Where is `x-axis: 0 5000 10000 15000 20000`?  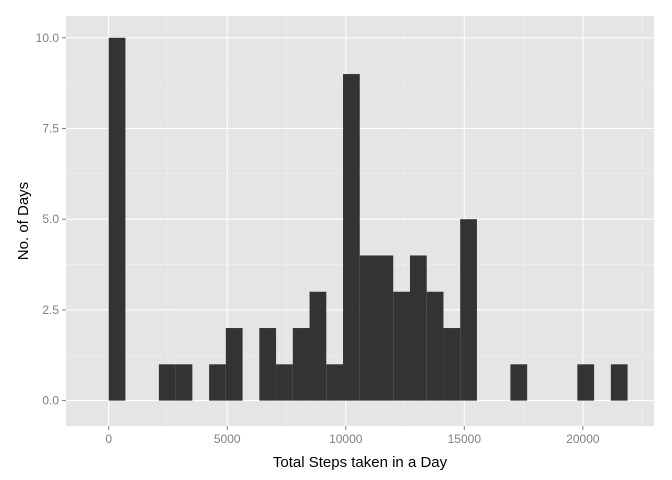 x-axis: 0 5000 10000 15000 20000 is located at coordinates (352, 436).